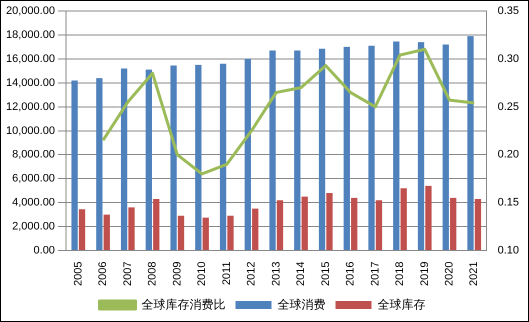 The width and height of the screenshot is (529, 322). What do you see at coordinates (424, 274) in the screenshot?
I see `x-tick-label: 2019` at bounding box center [424, 274].